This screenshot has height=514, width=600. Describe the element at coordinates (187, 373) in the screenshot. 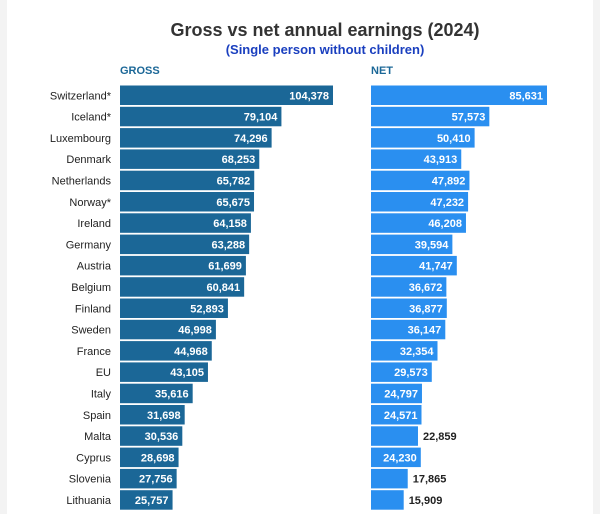

I see `gross-value-label: 43,105` at that location.